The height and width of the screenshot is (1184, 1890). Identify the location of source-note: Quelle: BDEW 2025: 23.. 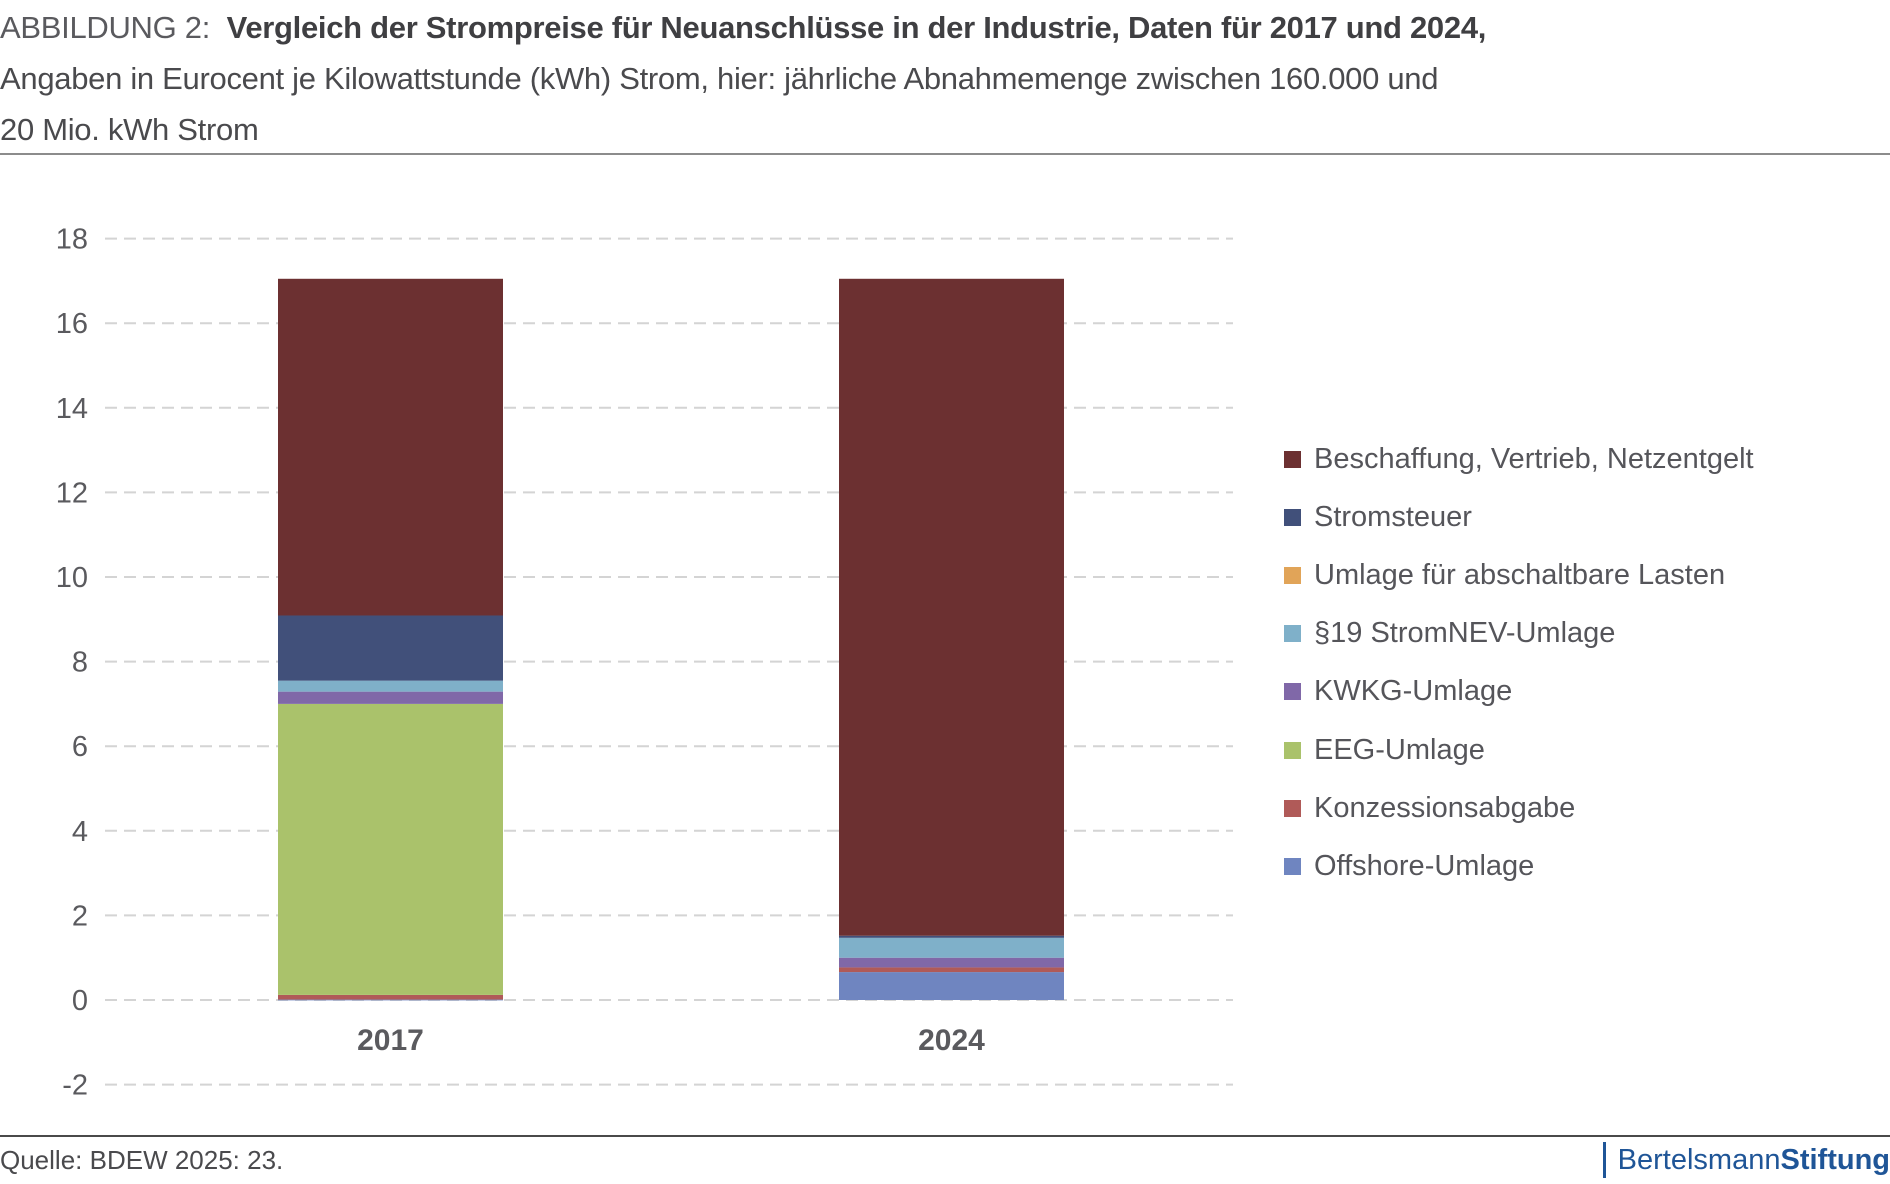
(142, 1160).